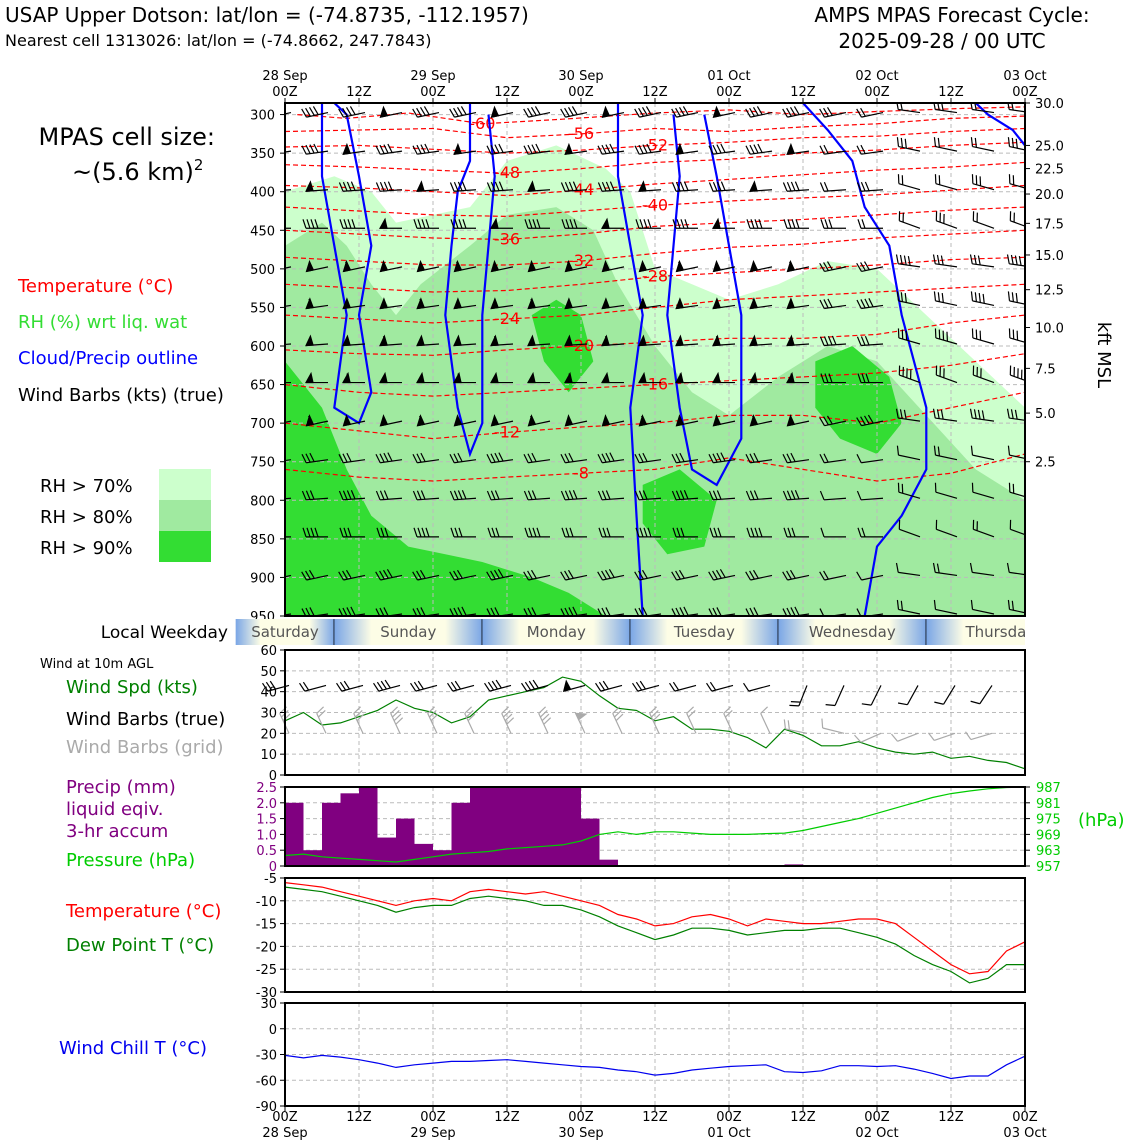 The image size is (1140, 1140). What do you see at coordinates (1048, 788) in the screenshot?
I see `pressure-tick-label: 987` at bounding box center [1048, 788].